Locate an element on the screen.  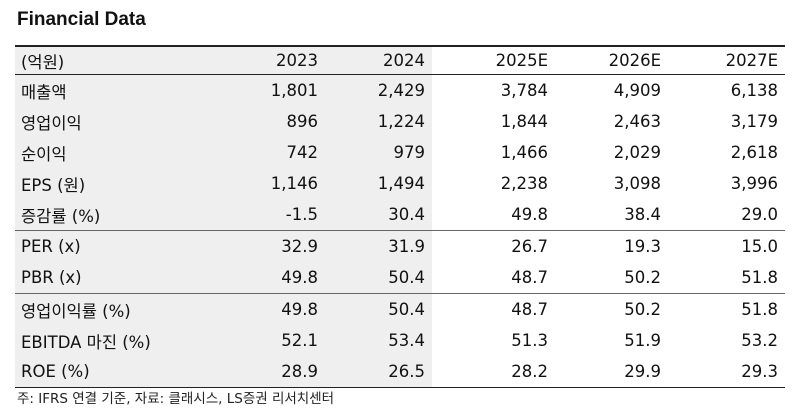
cell: 28.2 is located at coordinates (529, 371).